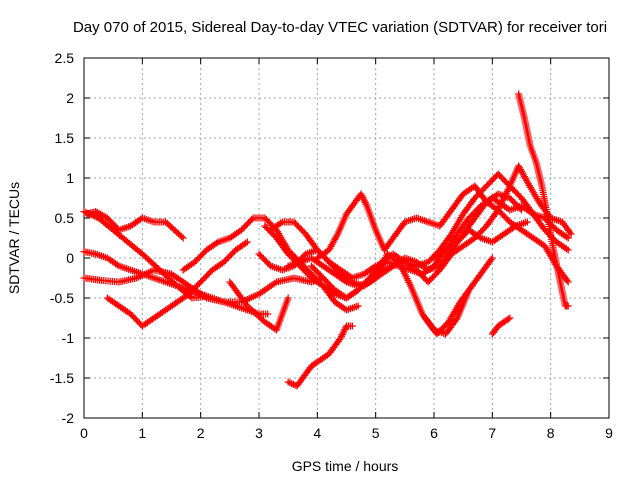  What do you see at coordinates (70, 258) in the screenshot?
I see `y-tick-label: 0` at bounding box center [70, 258].